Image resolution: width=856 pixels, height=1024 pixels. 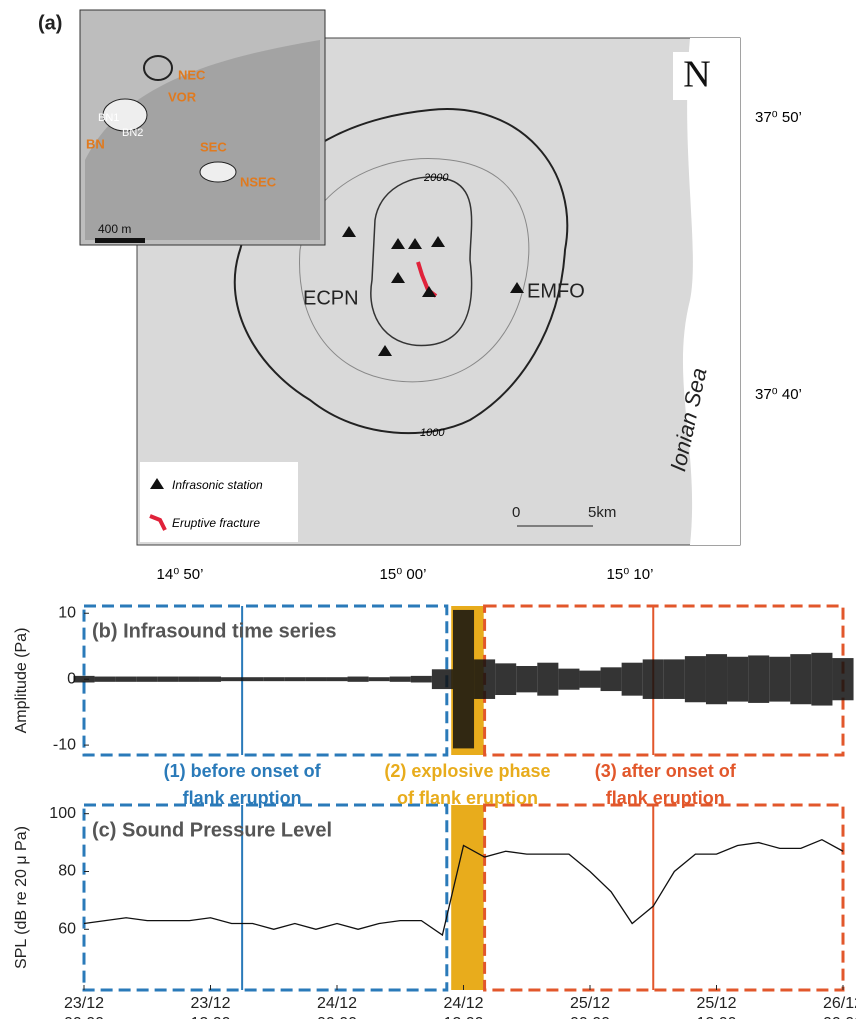 What do you see at coordinates (778, 117) in the screenshot?
I see `lat-label: 37⁰ 50’` at bounding box center [778, 117].